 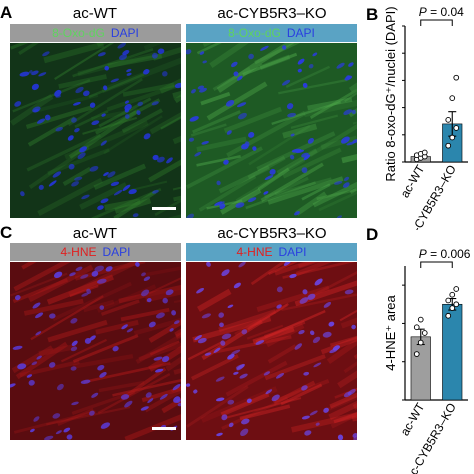 I want to click on micrograph-background, so click(x=271, y=130).